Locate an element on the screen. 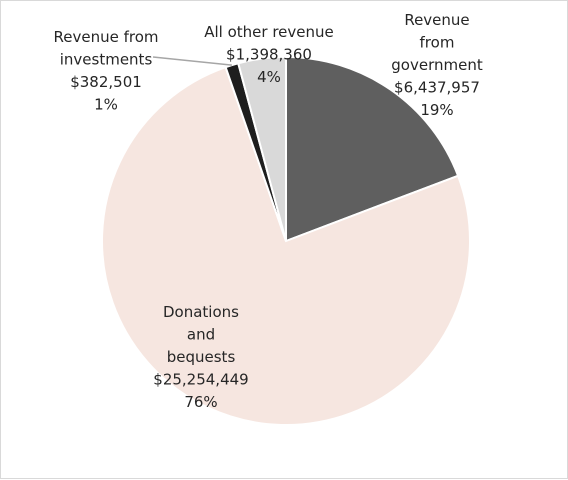 The image size is (568, 480). data-label-all-other: All other revenue $1,398,360 4% is located at coordinates (269, 54).